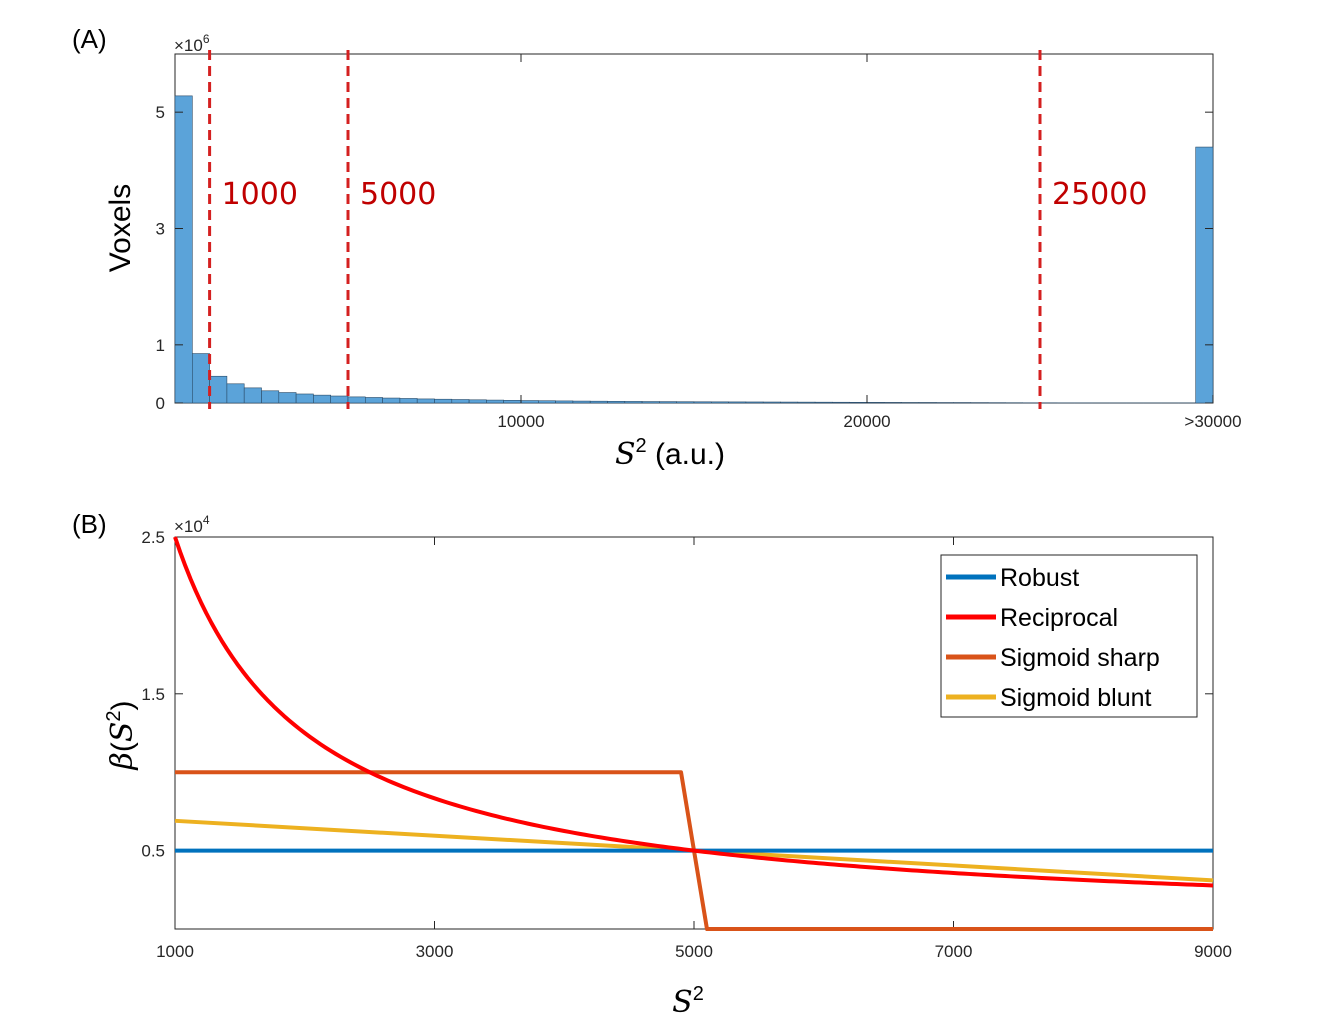 The width and height of the screenshot is (1340, 1030). Describe the element at coordinates (175, 951) in the screenshot. I see `x-tick-label: 1000` at that location.